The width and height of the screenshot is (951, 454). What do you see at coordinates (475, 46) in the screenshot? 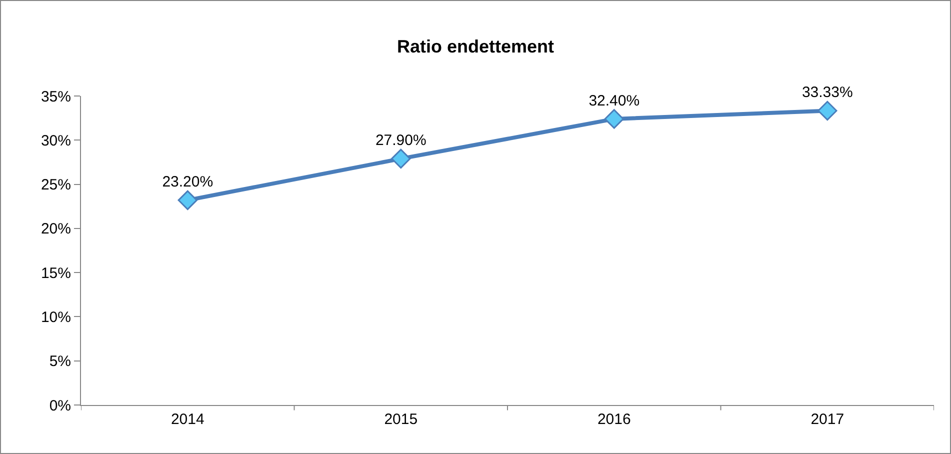
I see `chart-title: Ratio endettement` at bounding box center [475, 46].